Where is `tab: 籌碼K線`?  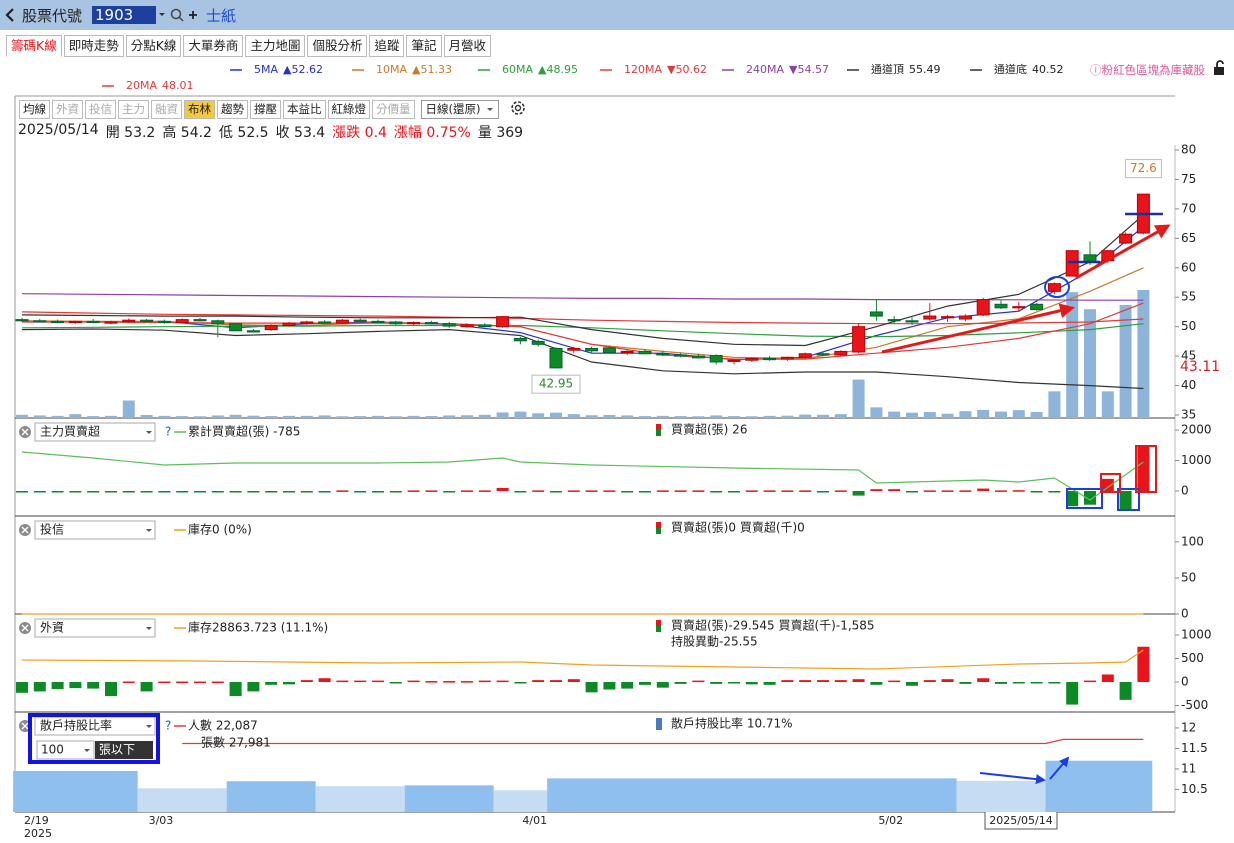 tab: 籌碼K線 is located at coordinates (34, 46).